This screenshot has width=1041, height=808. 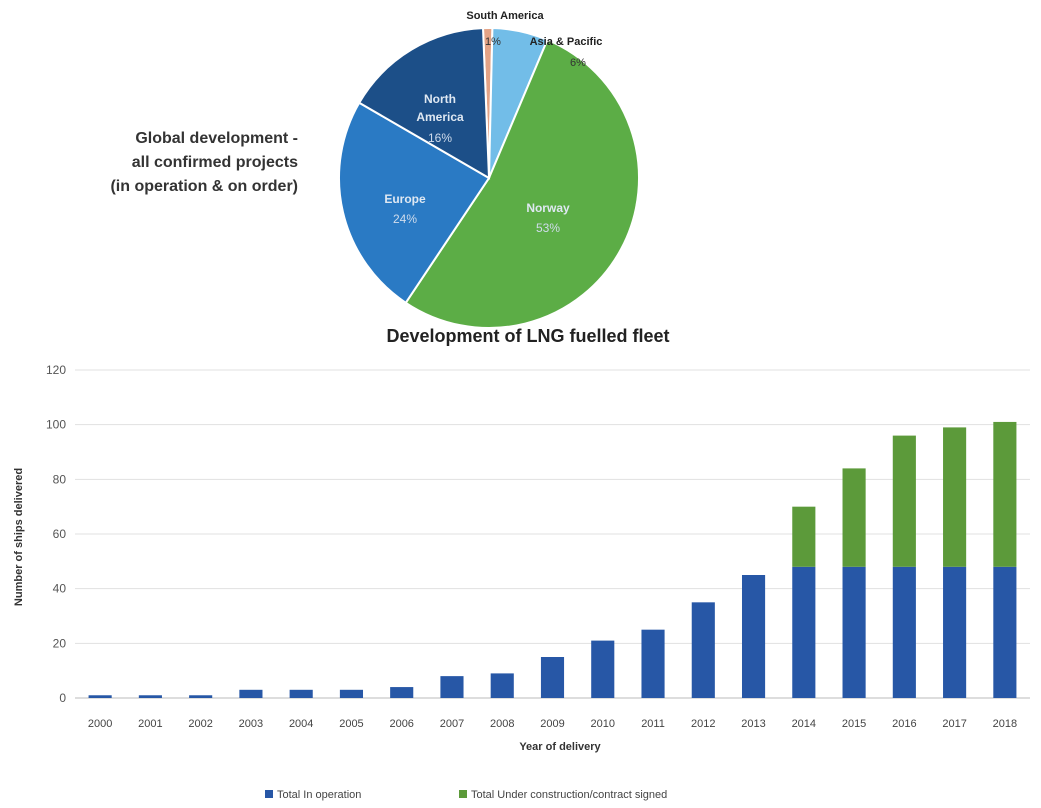 I want to click on legend-label-in-operation: Total In operation, so click(x=319, y=795).